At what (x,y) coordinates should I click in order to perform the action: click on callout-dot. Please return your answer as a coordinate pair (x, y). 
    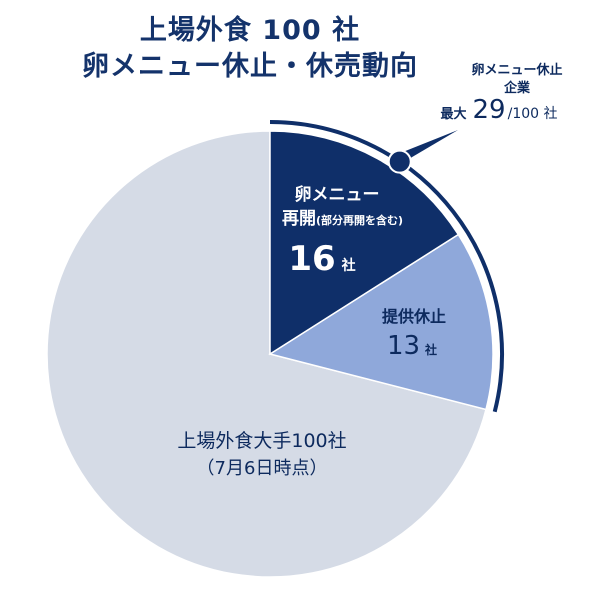
    Looking at the image, I should click on (399, 161).